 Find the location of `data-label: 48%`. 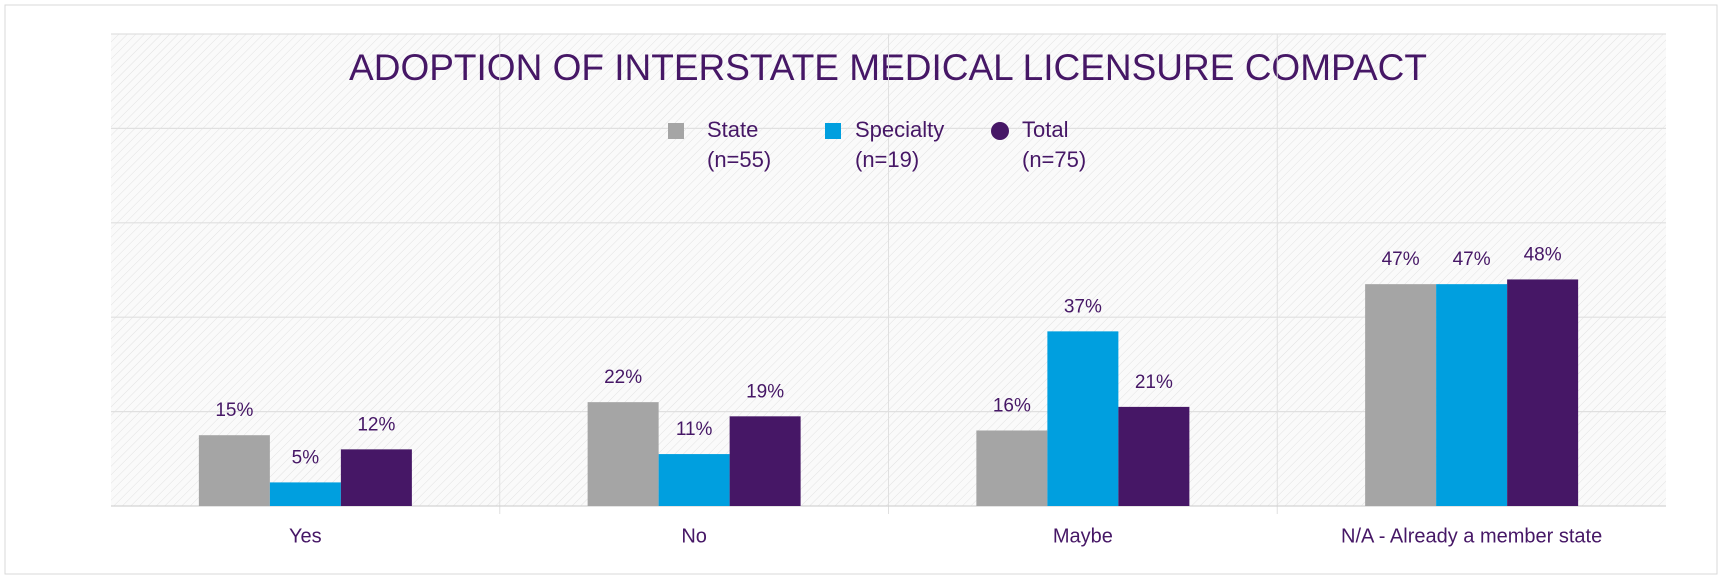

data-label: 48% is located at coordinates (1543, 254).